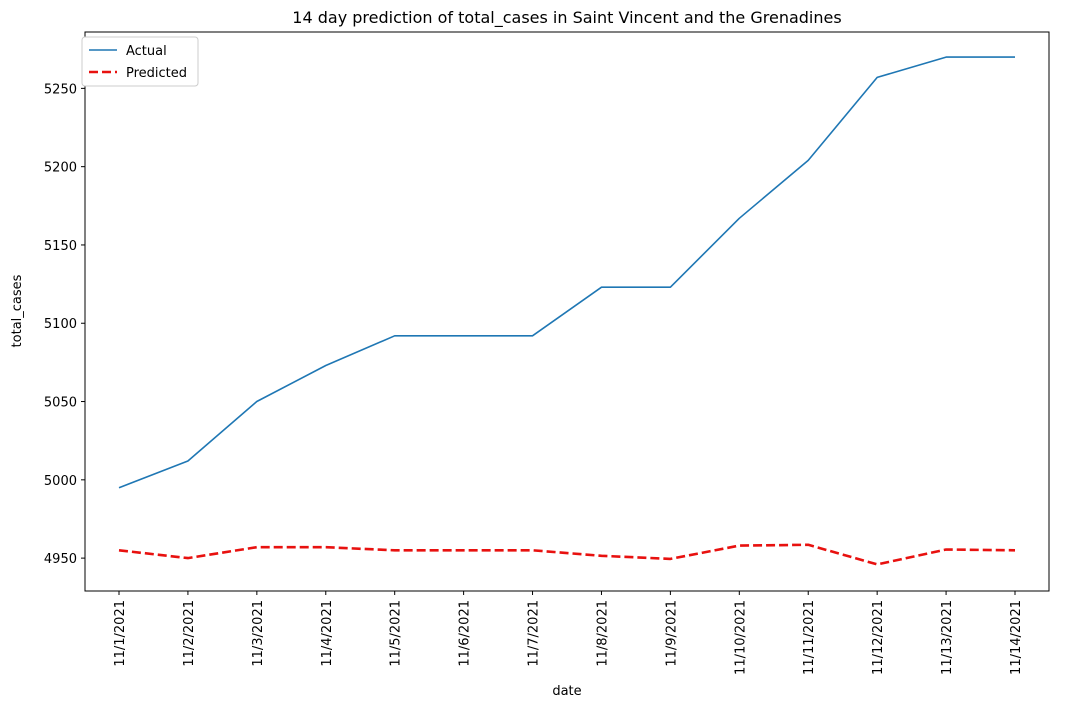 Image resolution: width=1070 pixels, height=709 pixels. What do you see at coordinates (60, 246) in the screenshot?
I see `y-tick-label: 5150` at bounding box center [60, 246].